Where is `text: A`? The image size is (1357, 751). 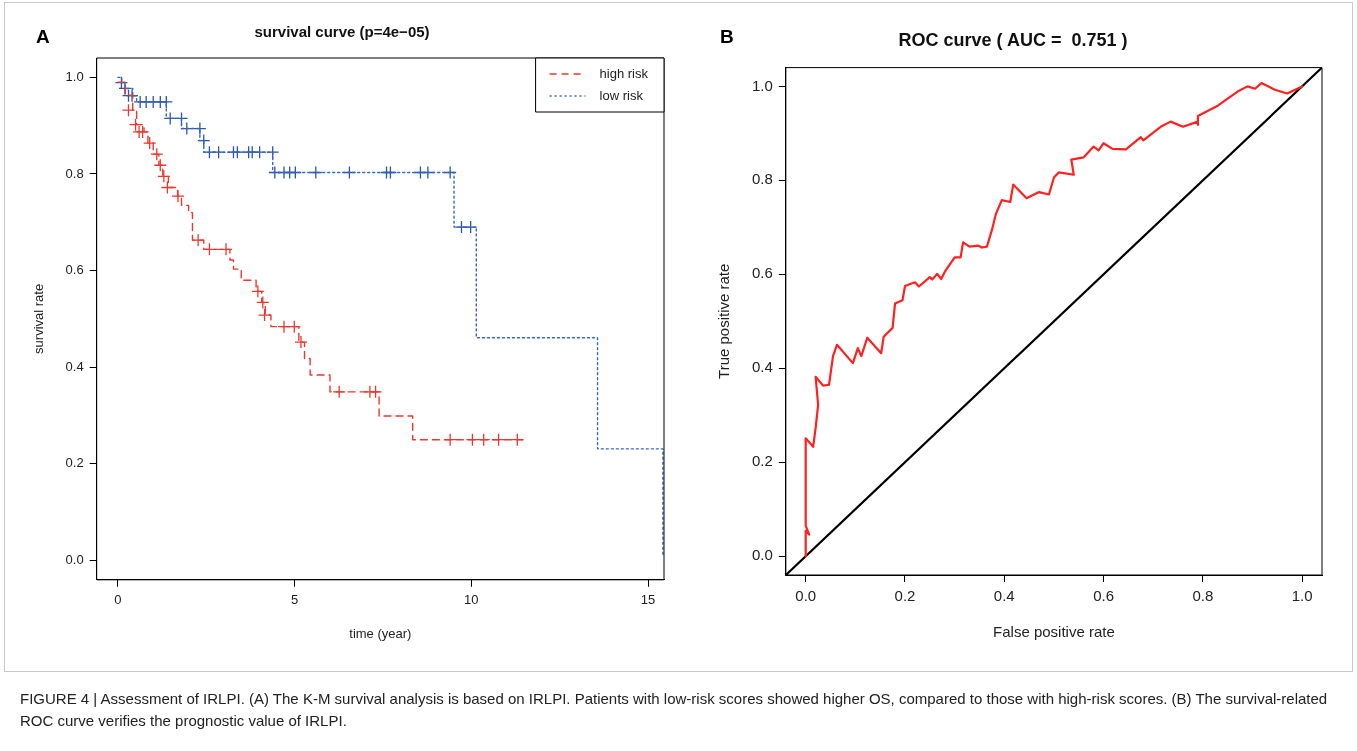
text: A is located at coordinates (43, 36).